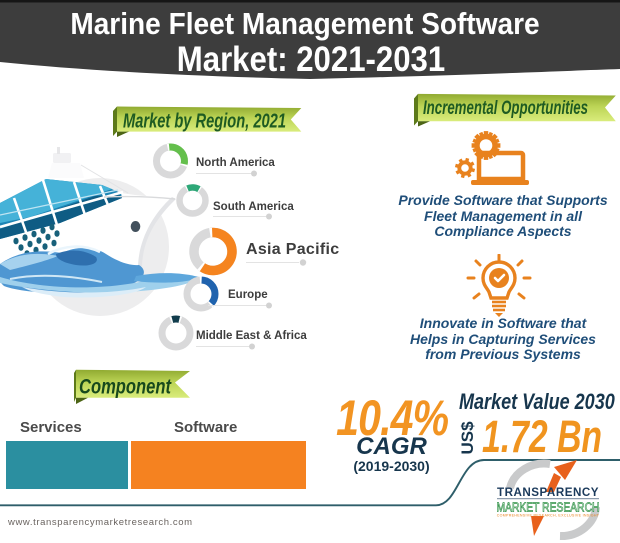 This screenshot has width=620, height=543. Describe the element at coordinates (548, 507) in the screenshot. I see `svg-text: MARKET RESEARCH` at that location.